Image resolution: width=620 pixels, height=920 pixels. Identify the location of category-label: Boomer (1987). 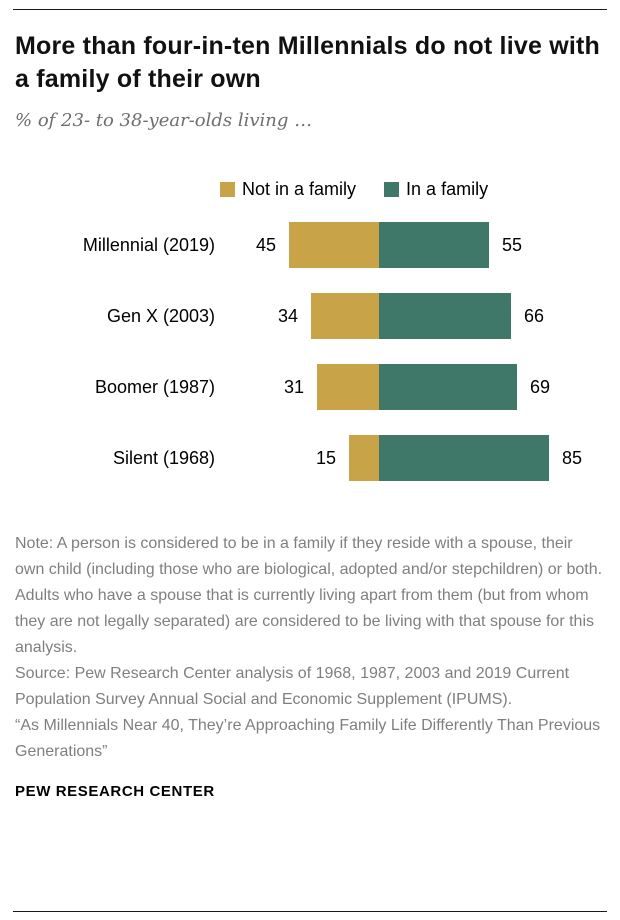
(154, 386).